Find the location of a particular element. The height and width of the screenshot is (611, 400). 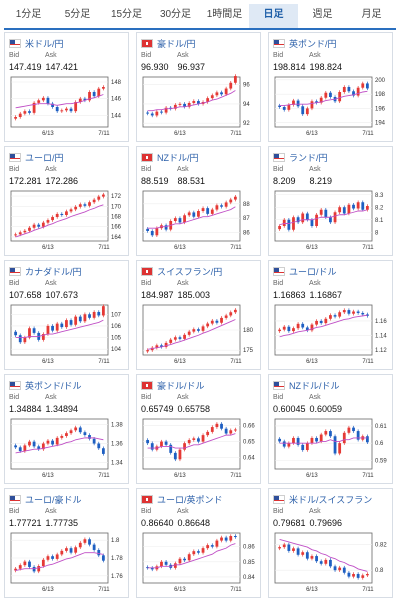

card-title: ユーロ/英ポンド is located at coordinates (182, 499).